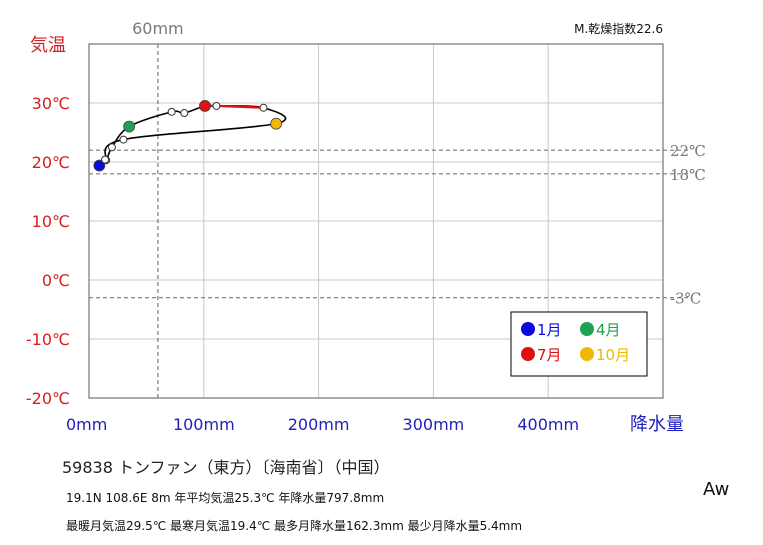 Image resolution: width=763 pixels, height=545 pixels. Describe the element at coordinates (657, 424) in the screenshot. I see `x-axis-label: 降水量` at that location.